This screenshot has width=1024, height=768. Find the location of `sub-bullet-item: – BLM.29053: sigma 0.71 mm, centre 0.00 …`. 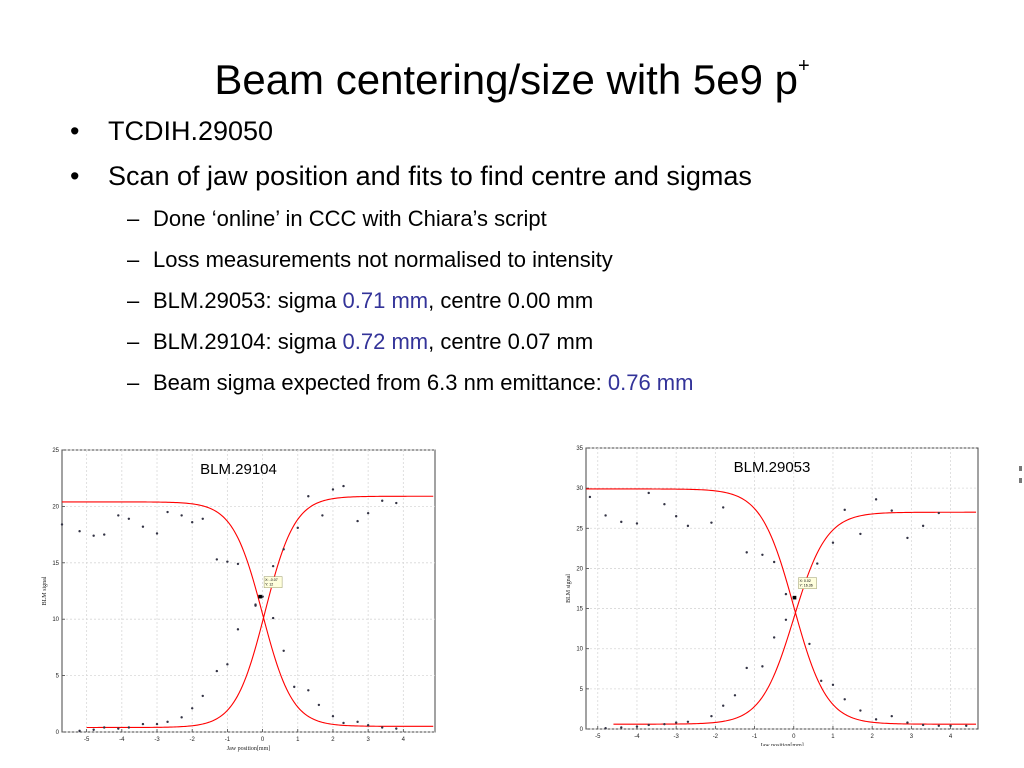

sub-bullet-item: – BLM.29053: sigma 0.71 mm, centre 0.00 … is located at coordinates (540, 301).